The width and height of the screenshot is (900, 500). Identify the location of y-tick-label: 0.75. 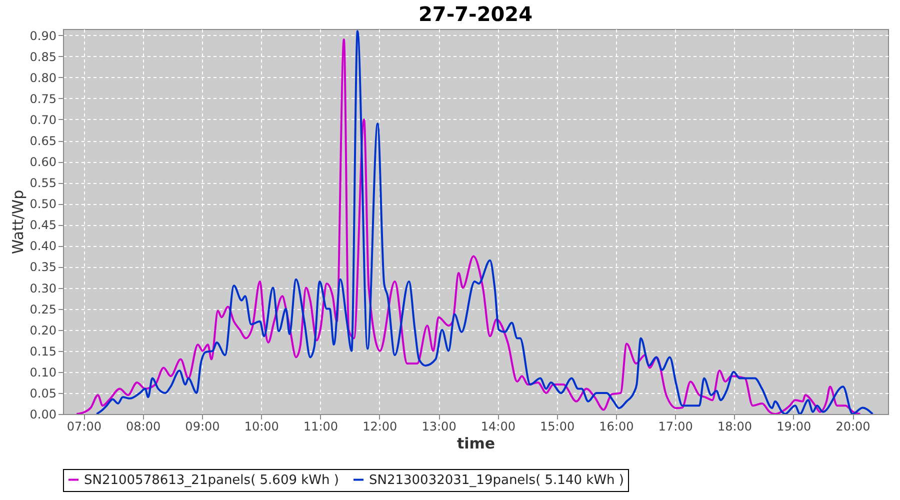
(43, 99).